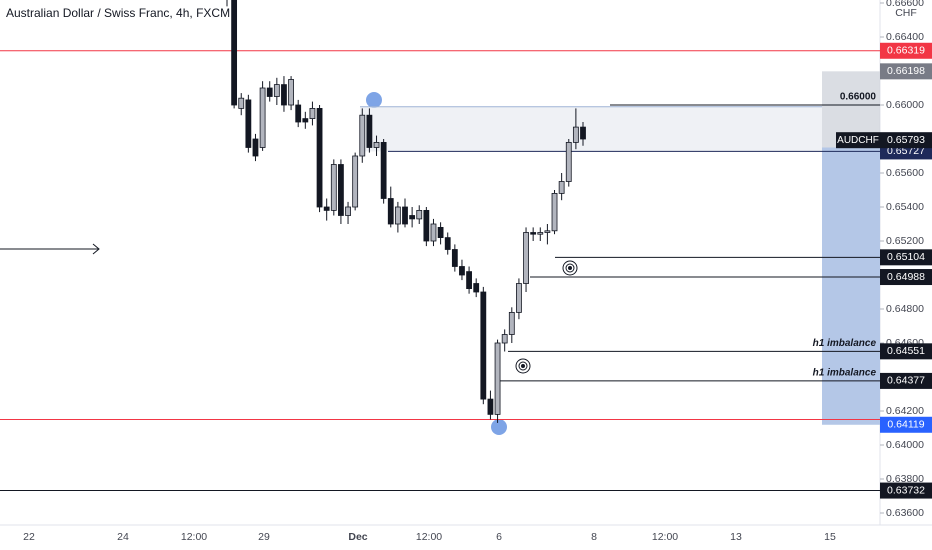 Image resolution: width=932 pixels, height=550 pixels. What do you see at coordinates (905, 309) in the screenshot?
I see `y-tick-label: 0.64800` at bounding box center [905, 309].